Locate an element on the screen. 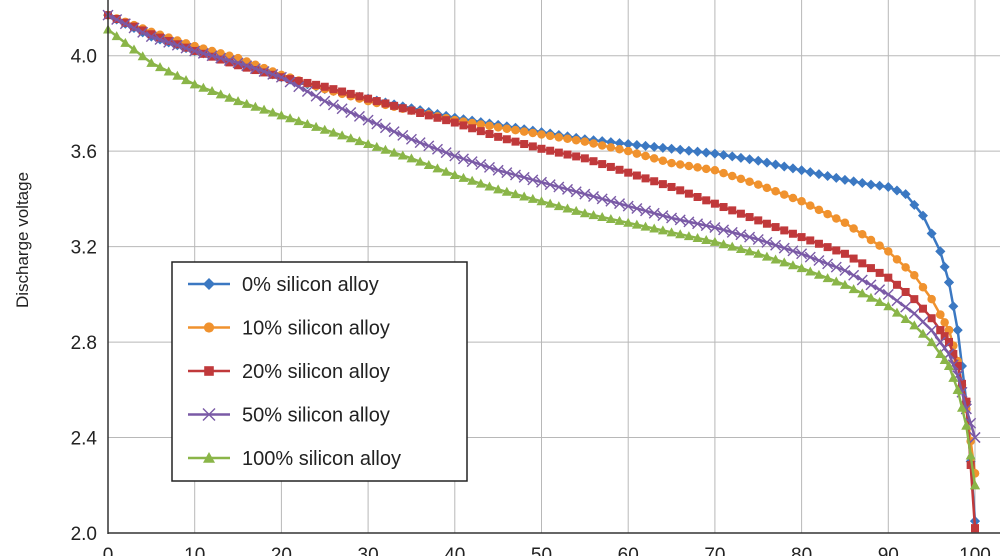  y-tick-label: 2.0 is located at coordinates (84, 534).